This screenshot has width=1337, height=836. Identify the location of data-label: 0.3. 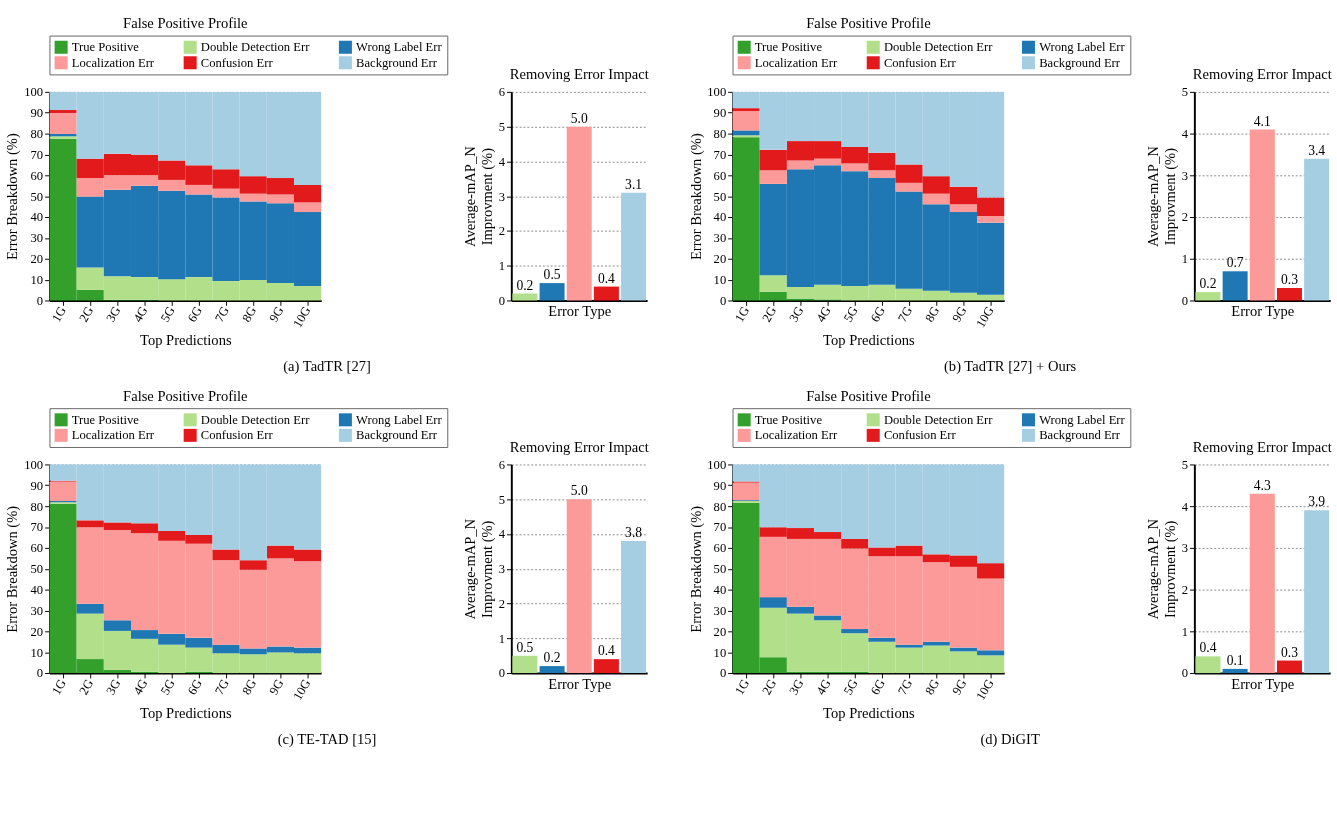
(1289, 280).